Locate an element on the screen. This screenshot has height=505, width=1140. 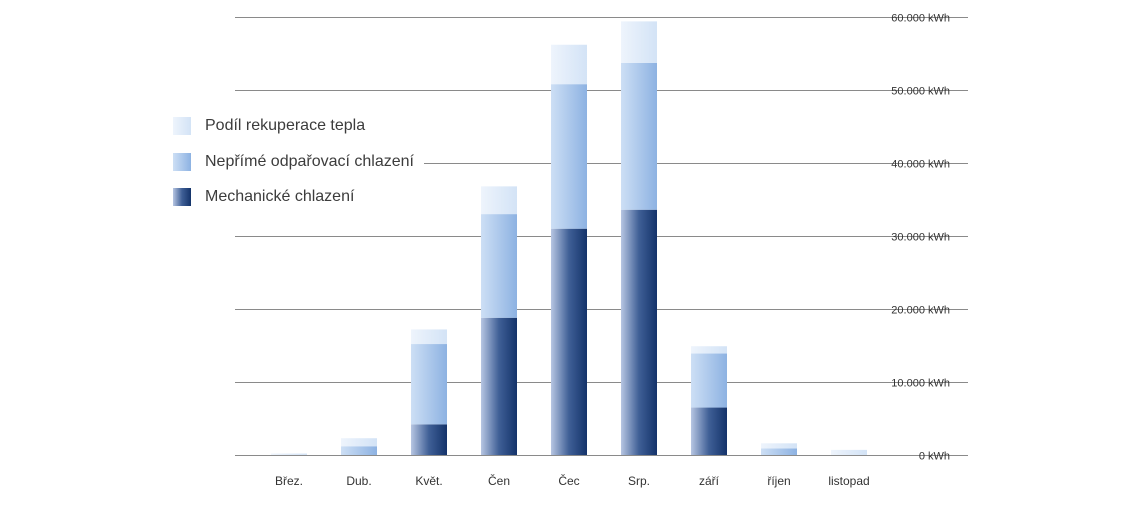
legend-label: Podíl rekuperace tepla is located at coordinates (290, 126).